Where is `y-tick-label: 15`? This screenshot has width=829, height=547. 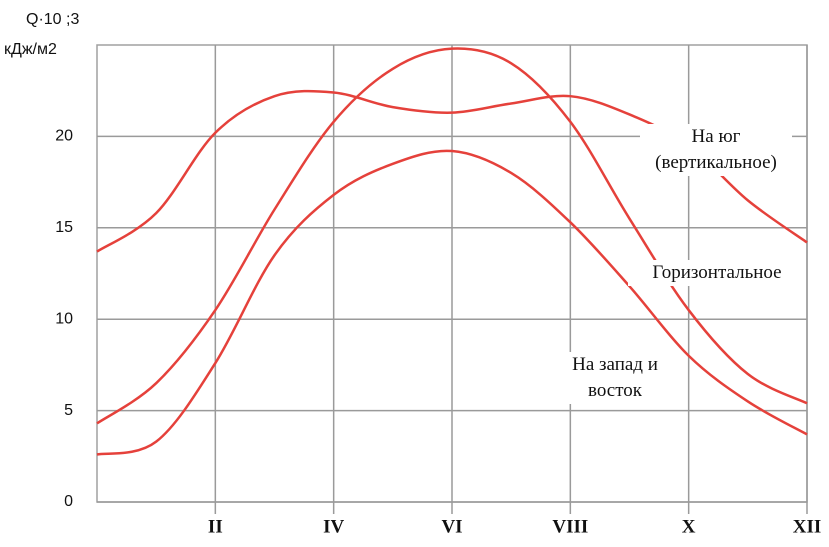 y-tick-label: 15 is located at coordinates (64, 227).